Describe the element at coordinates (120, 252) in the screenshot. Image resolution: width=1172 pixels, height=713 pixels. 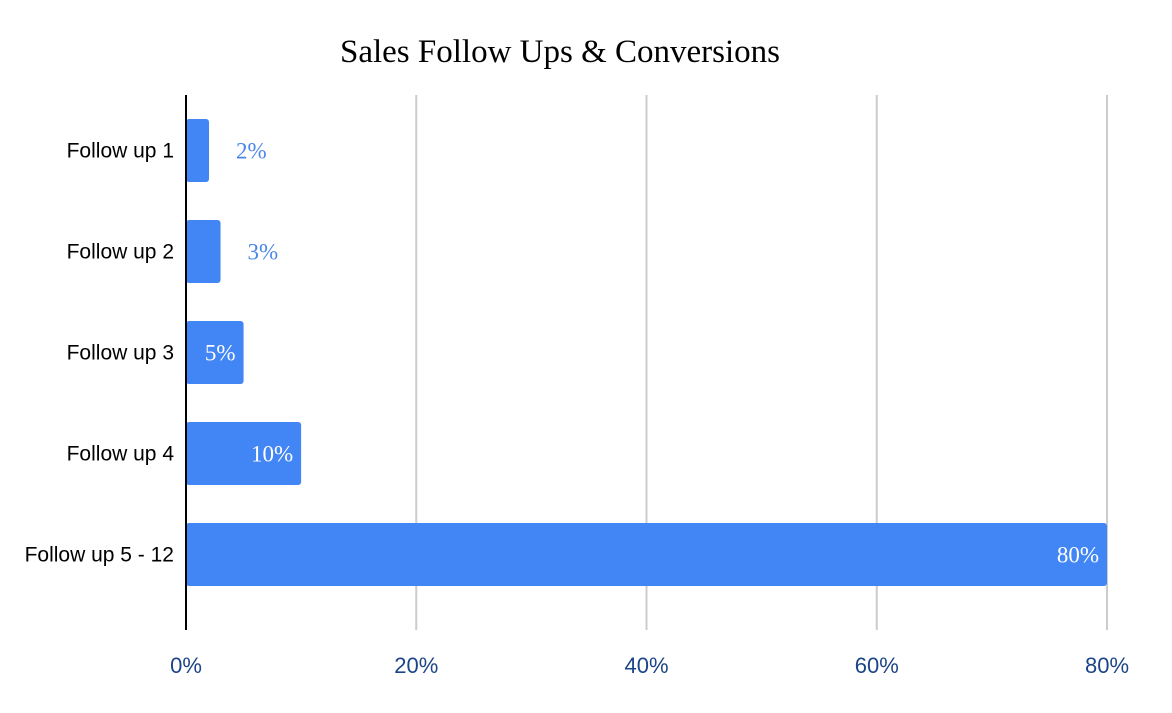
I see `category-label: Follow up 2` at that location.